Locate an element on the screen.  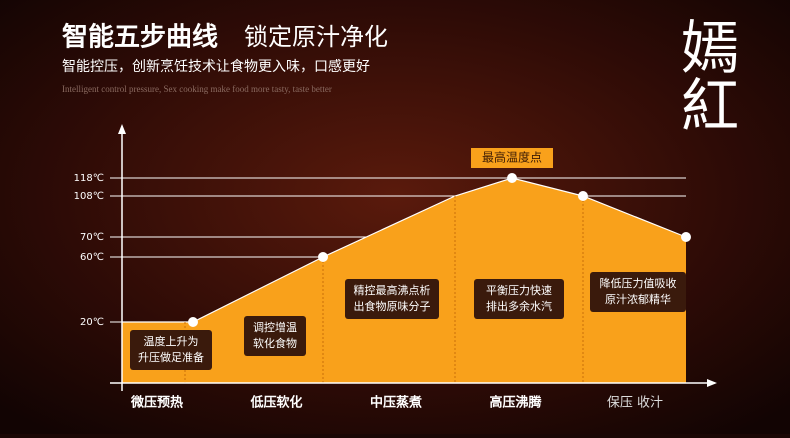
subtitle: 智能控压，创新烹饪技术让食物更入味，口感更好 is located at coordinates (216, 66).